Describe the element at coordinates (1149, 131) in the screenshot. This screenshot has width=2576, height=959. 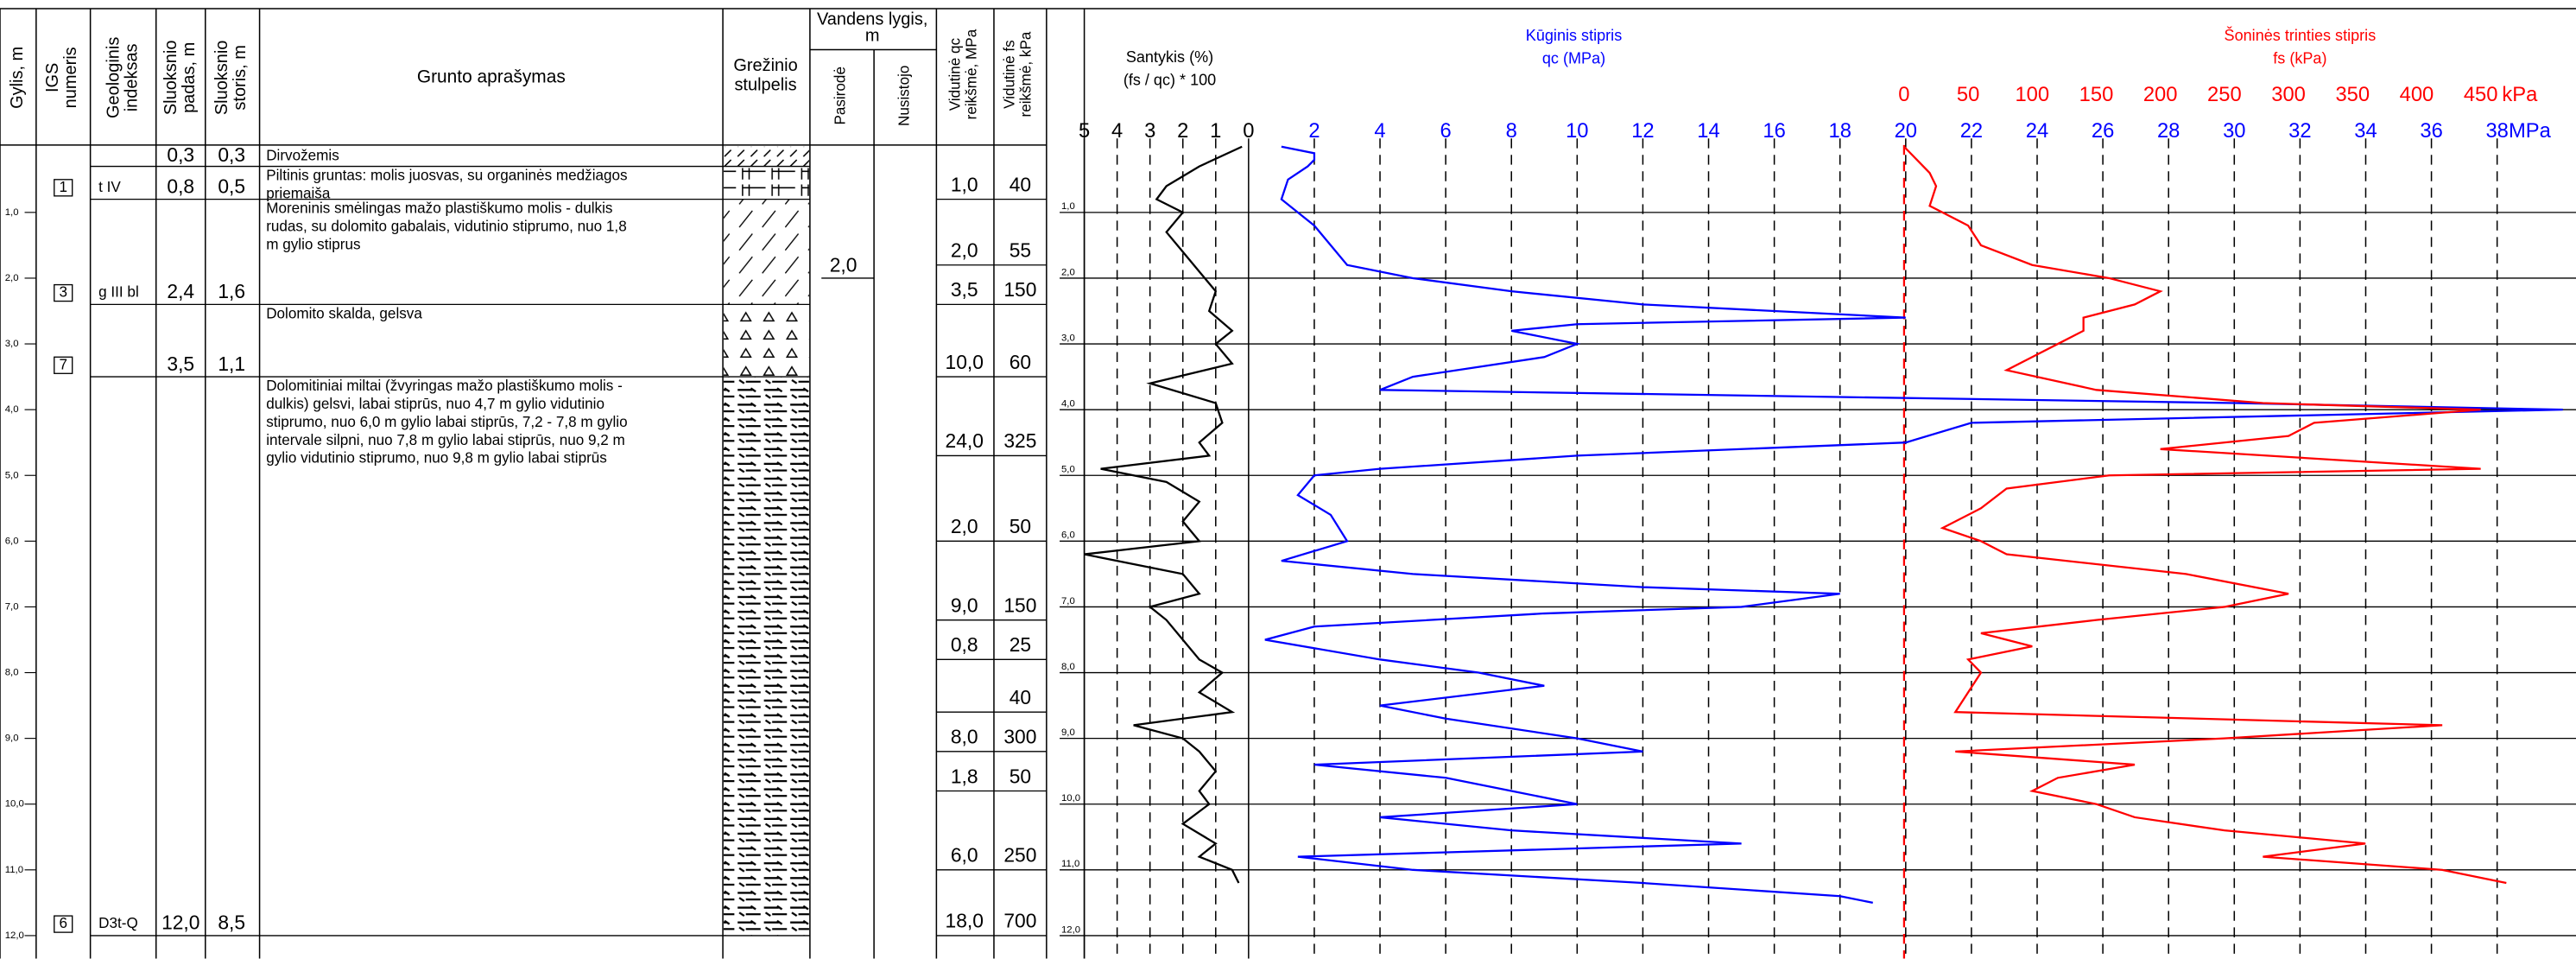
I see `ratio-tick-label: 3` at that location.